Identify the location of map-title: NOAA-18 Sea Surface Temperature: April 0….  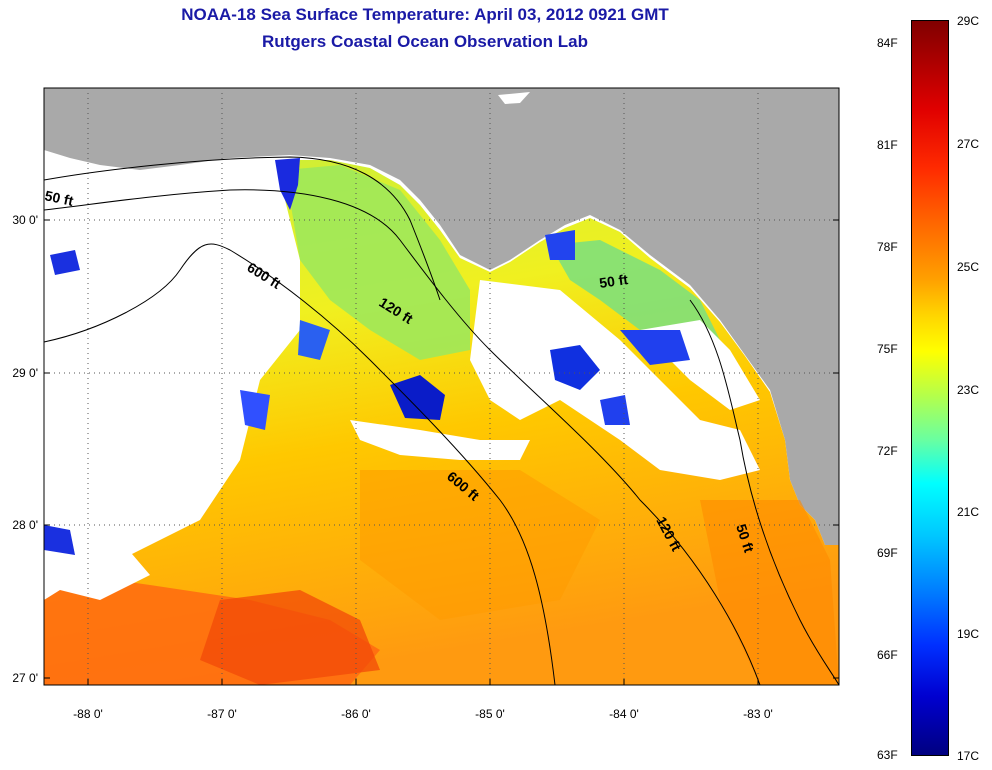
(425, 14).